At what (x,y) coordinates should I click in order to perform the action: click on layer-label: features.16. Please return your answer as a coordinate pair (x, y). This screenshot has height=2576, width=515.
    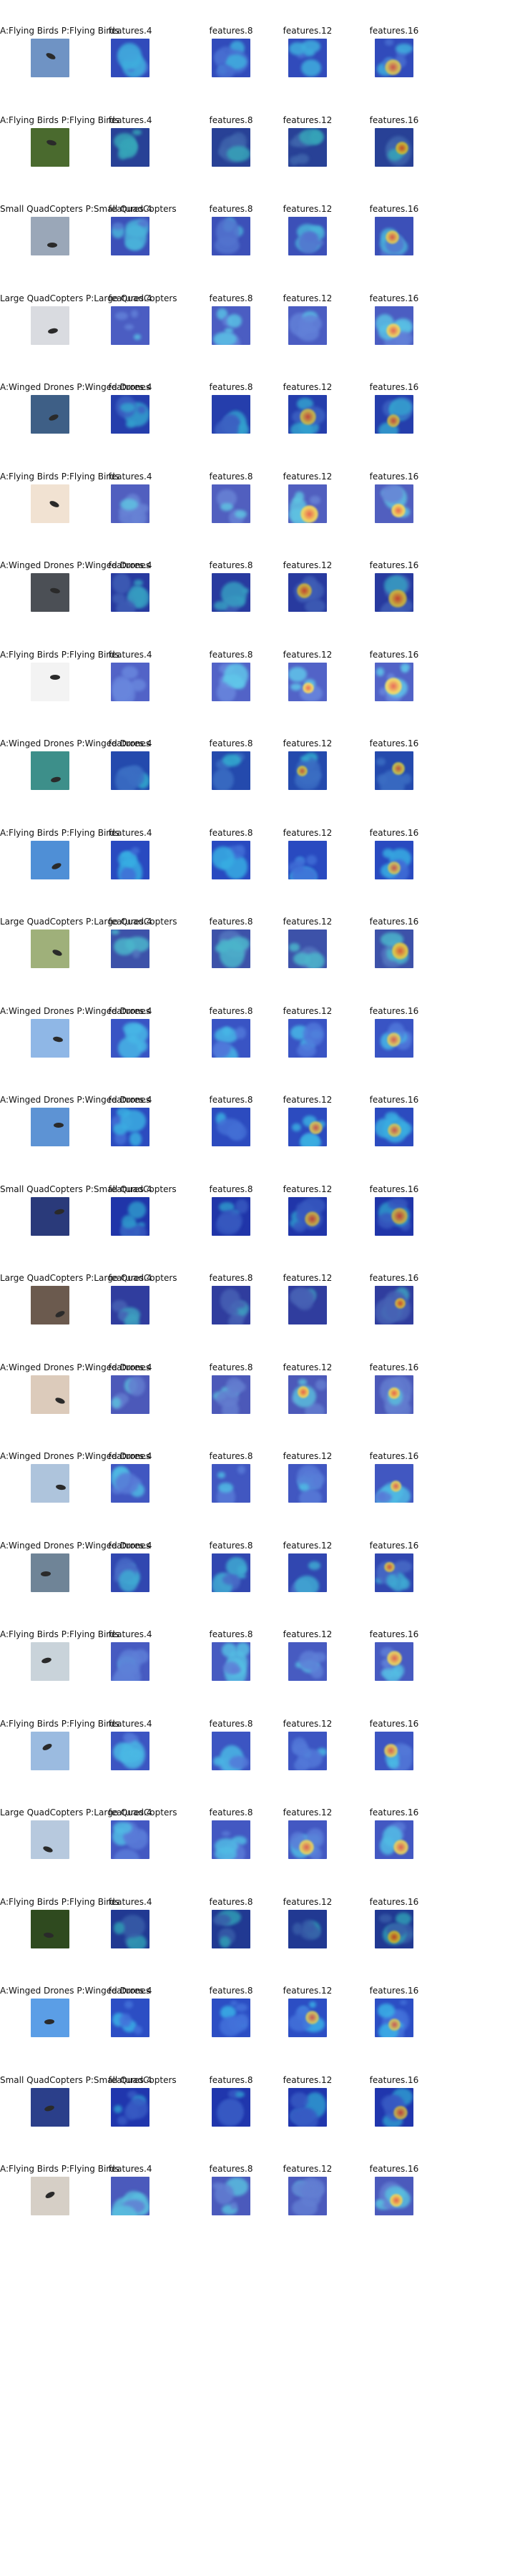
    Looking at the image, I should click on (394, 832).